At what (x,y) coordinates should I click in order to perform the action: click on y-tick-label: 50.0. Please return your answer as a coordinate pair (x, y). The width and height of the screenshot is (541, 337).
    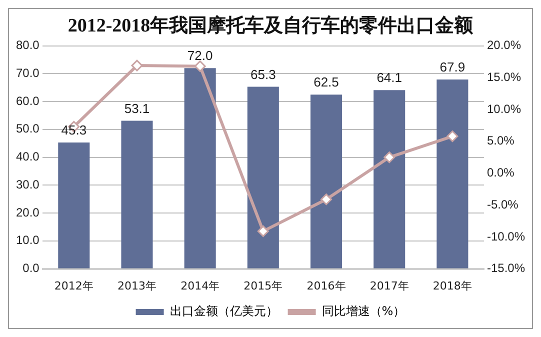
    Looking at the image, I should click on (28, 129).